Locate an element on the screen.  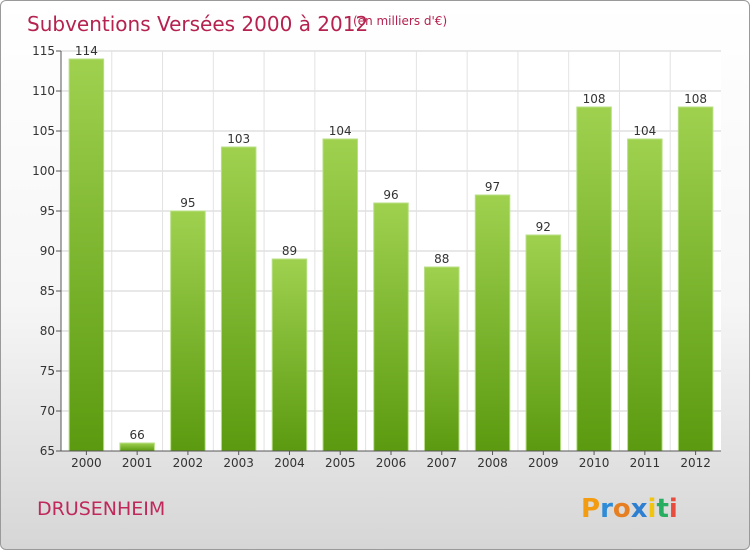
bar-value-label: 96 is located at coordinates (390, 195).